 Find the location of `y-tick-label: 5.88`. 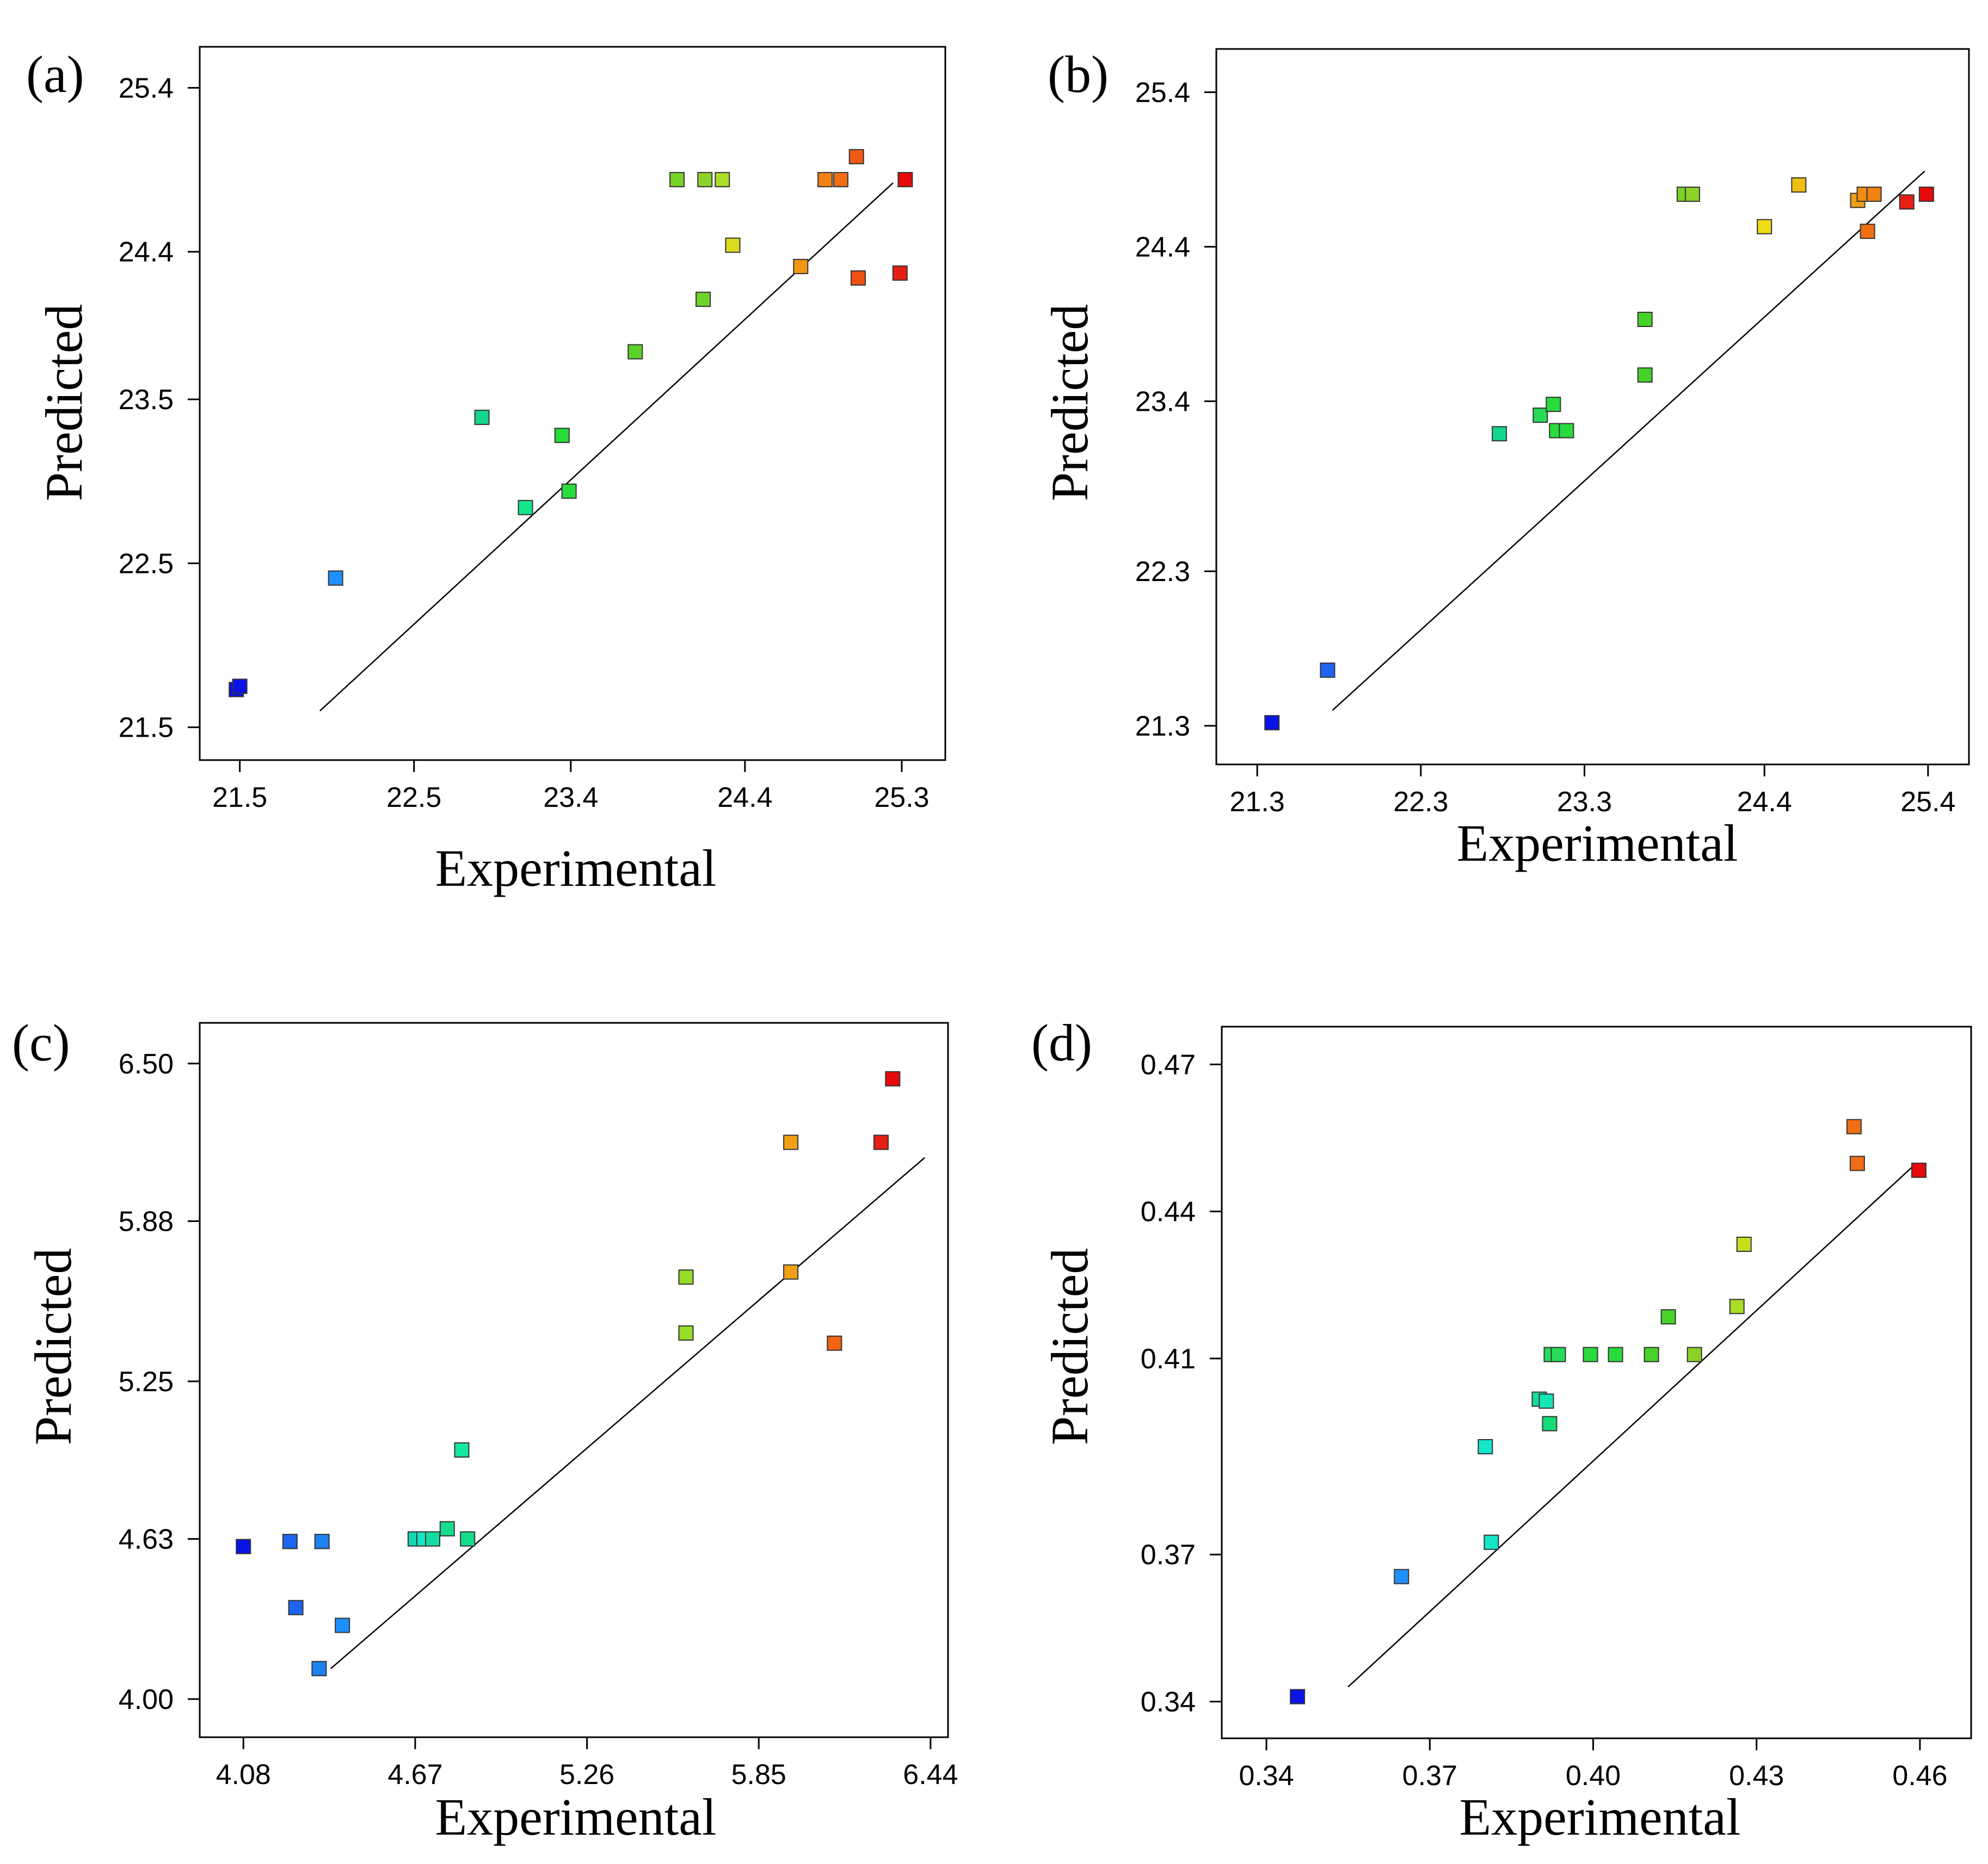

y-tick-label: 5.88 is located at coordinates (147, 1221).